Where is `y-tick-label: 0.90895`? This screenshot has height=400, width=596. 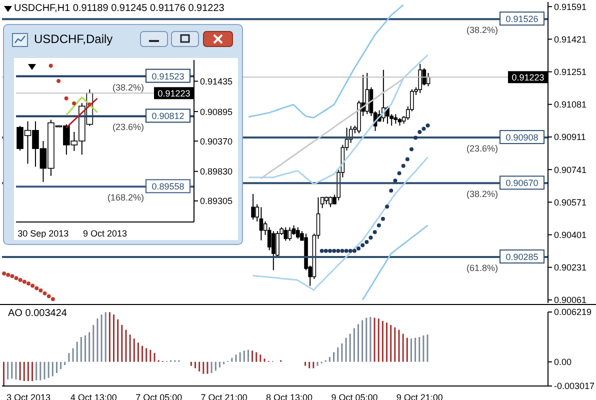
y-tick-label: 0.90895 is located at coordinates (216, 111).